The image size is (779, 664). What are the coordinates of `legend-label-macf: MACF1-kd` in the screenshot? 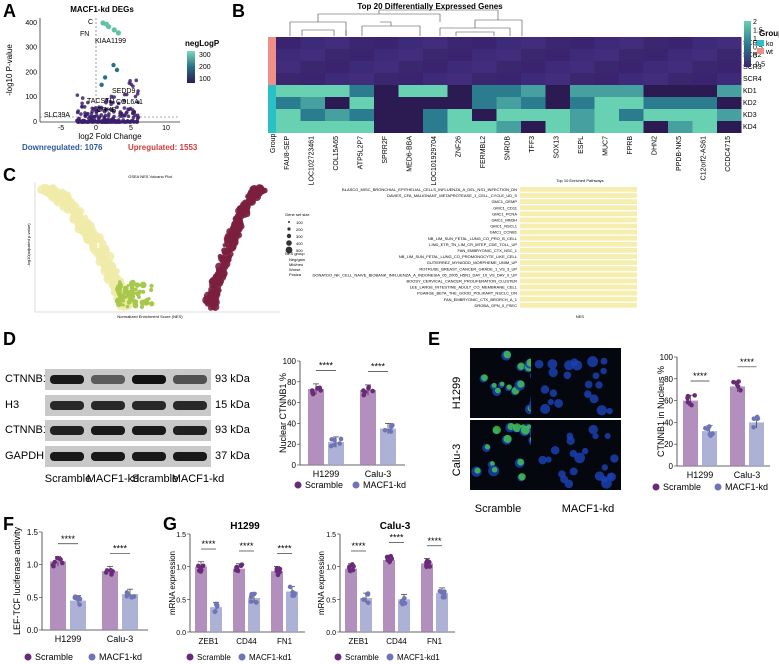 It's located at (384, 485).